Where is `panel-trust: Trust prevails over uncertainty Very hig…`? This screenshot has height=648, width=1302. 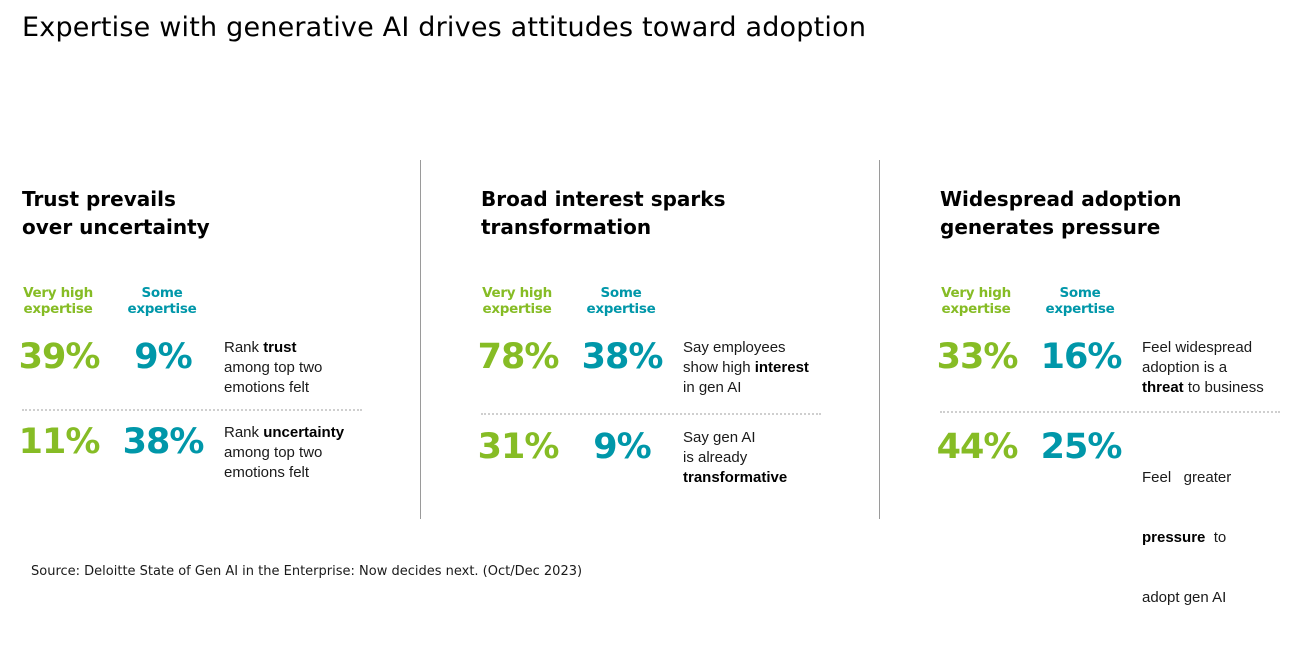 panel-trust: Trust prevails over uncertainty Very hig… is located at coordinates (210, 345).